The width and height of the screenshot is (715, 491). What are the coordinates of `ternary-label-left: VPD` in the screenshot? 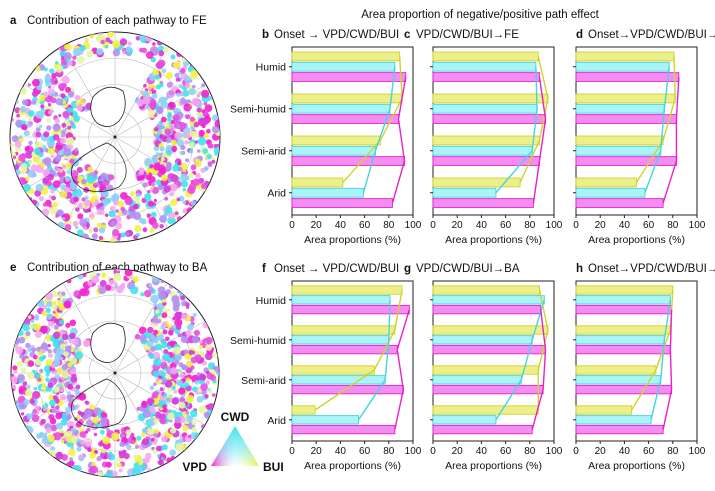 It's located at (194, 467).